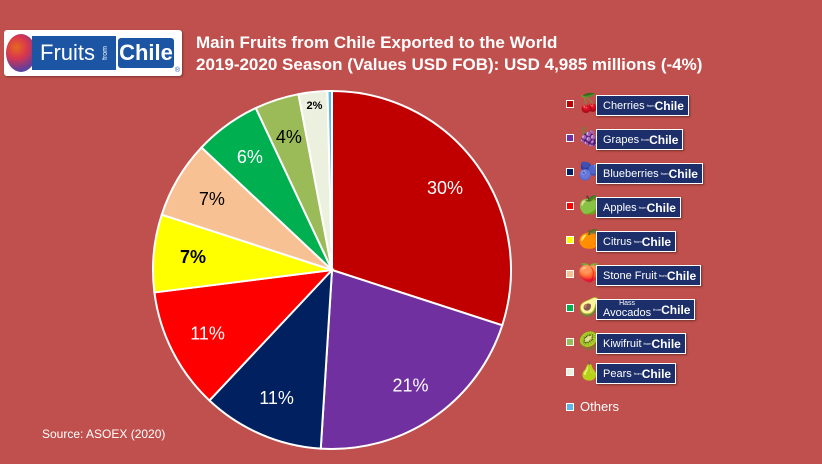  What do you see at coordinates (410, 385) in the screenshot?
I see `pie-label-grapes: 21%` at bounding box center [410, 385].